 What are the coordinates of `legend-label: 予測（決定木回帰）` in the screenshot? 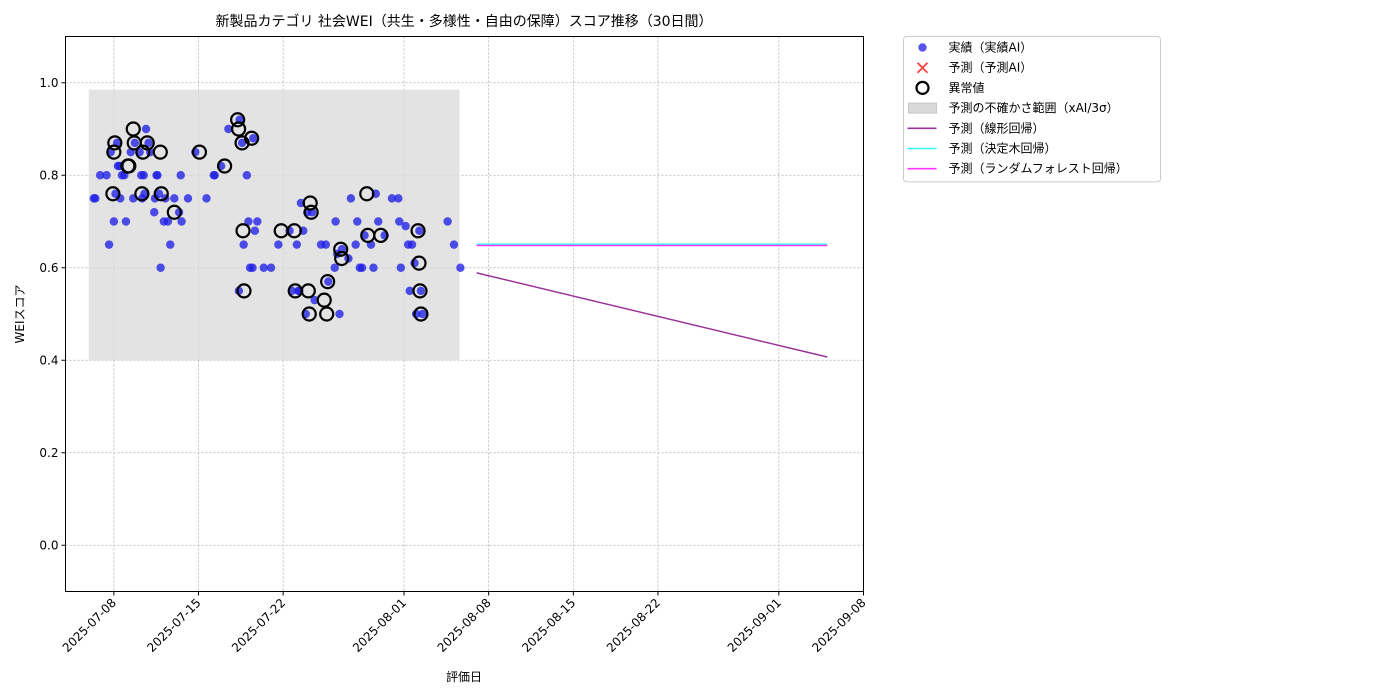 It's located at (1003, 148).